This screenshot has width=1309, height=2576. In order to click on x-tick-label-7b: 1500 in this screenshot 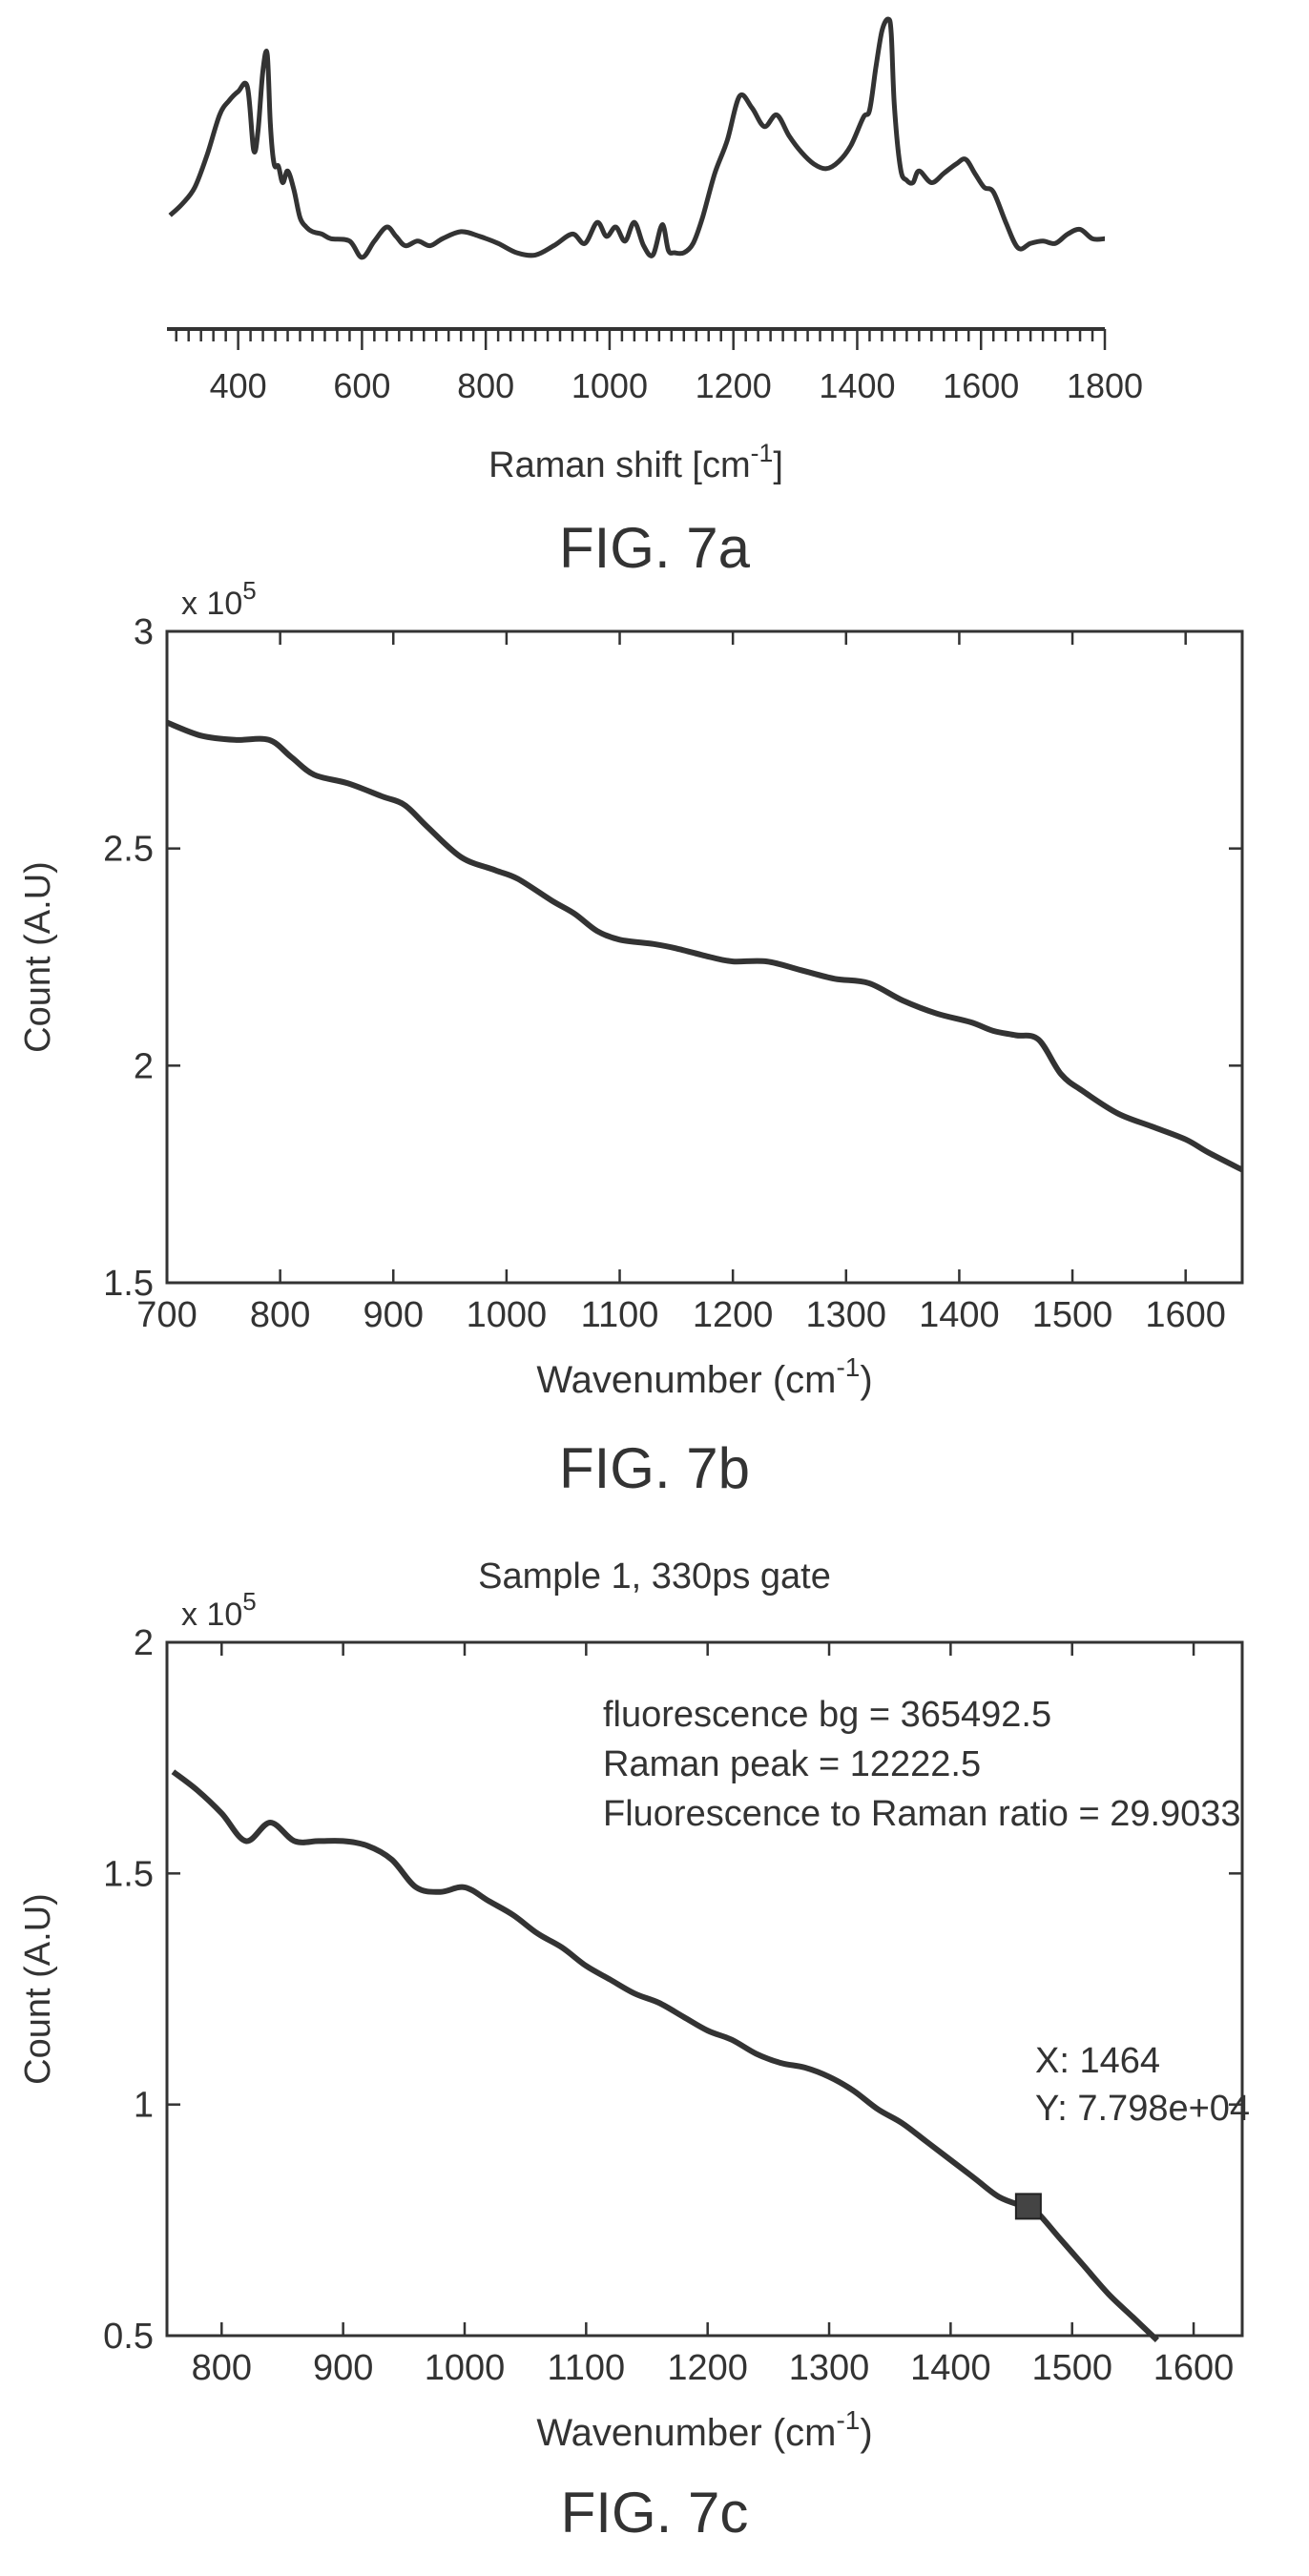, I will do `click(1072, 1315)`.